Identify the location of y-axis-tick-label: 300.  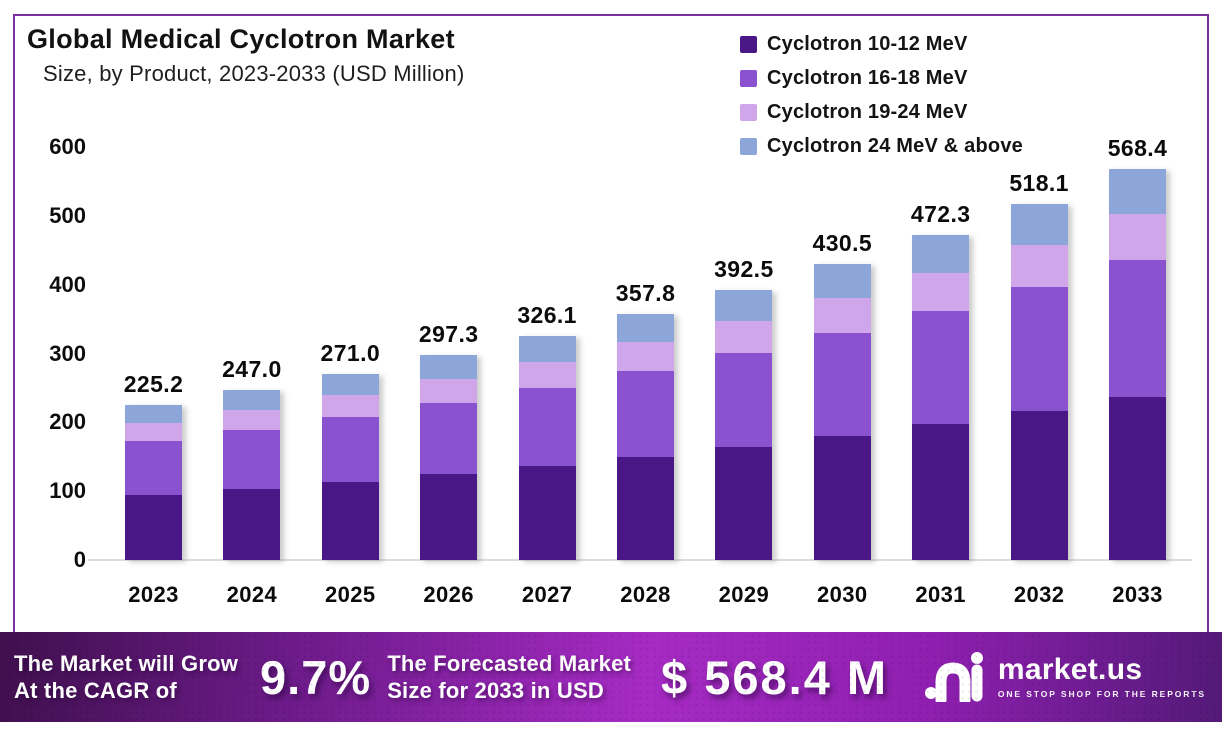
(67, 353).